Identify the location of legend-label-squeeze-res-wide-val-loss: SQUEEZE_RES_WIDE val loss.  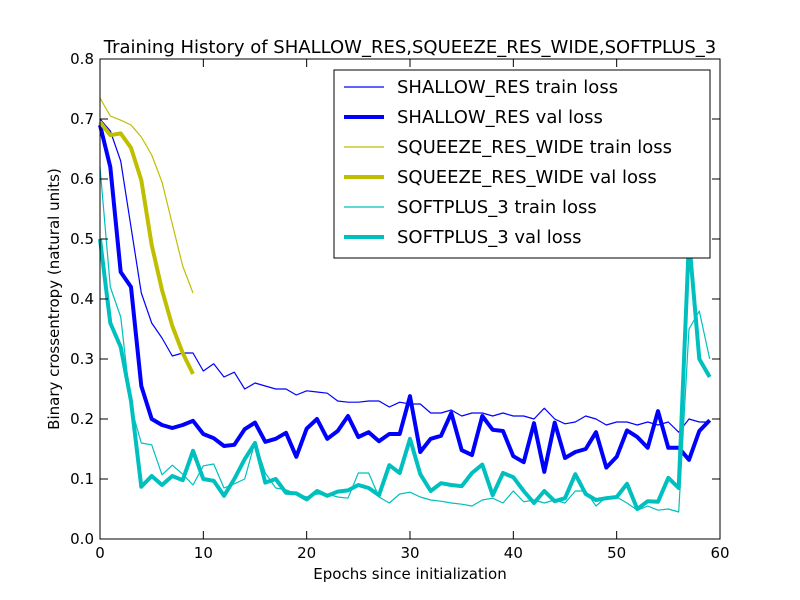
(527, 177).